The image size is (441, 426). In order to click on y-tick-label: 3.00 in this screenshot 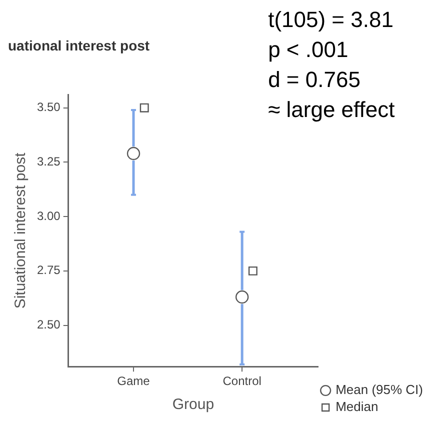, I will do `click(48, 215)`.